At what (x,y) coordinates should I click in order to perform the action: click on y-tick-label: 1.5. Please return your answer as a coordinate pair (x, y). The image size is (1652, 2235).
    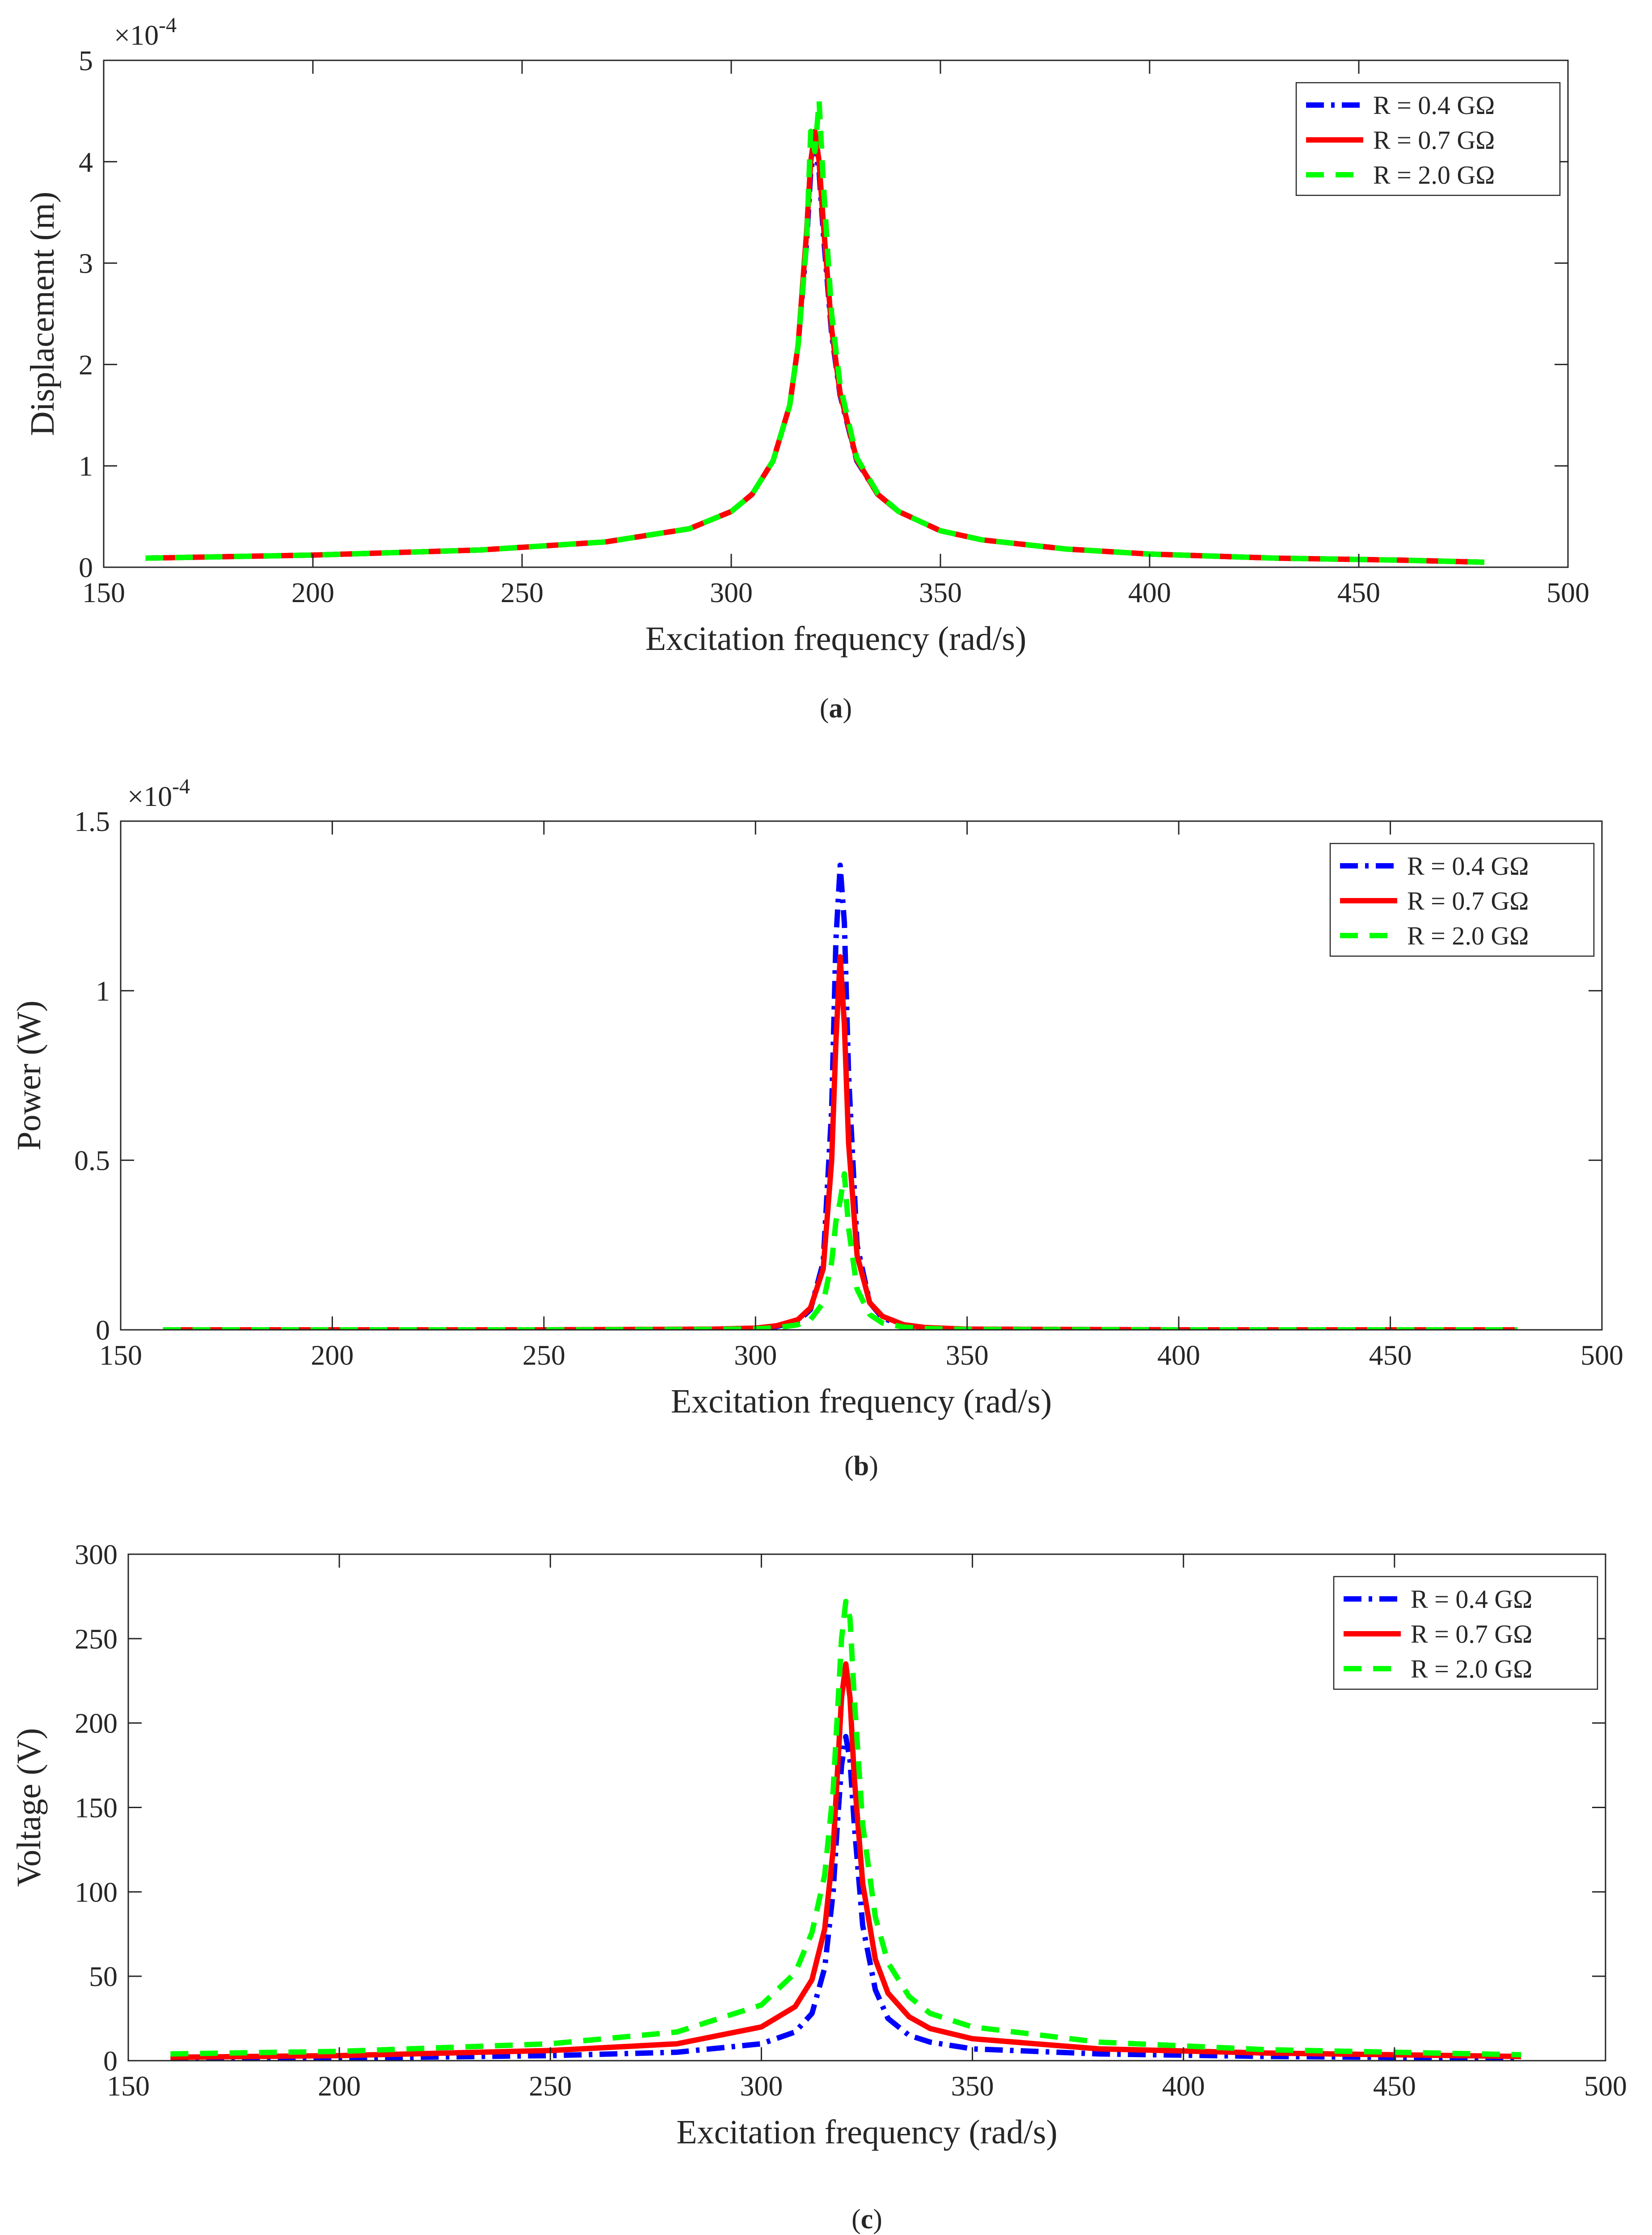
    Looking at the image, I should click on (92, 821).